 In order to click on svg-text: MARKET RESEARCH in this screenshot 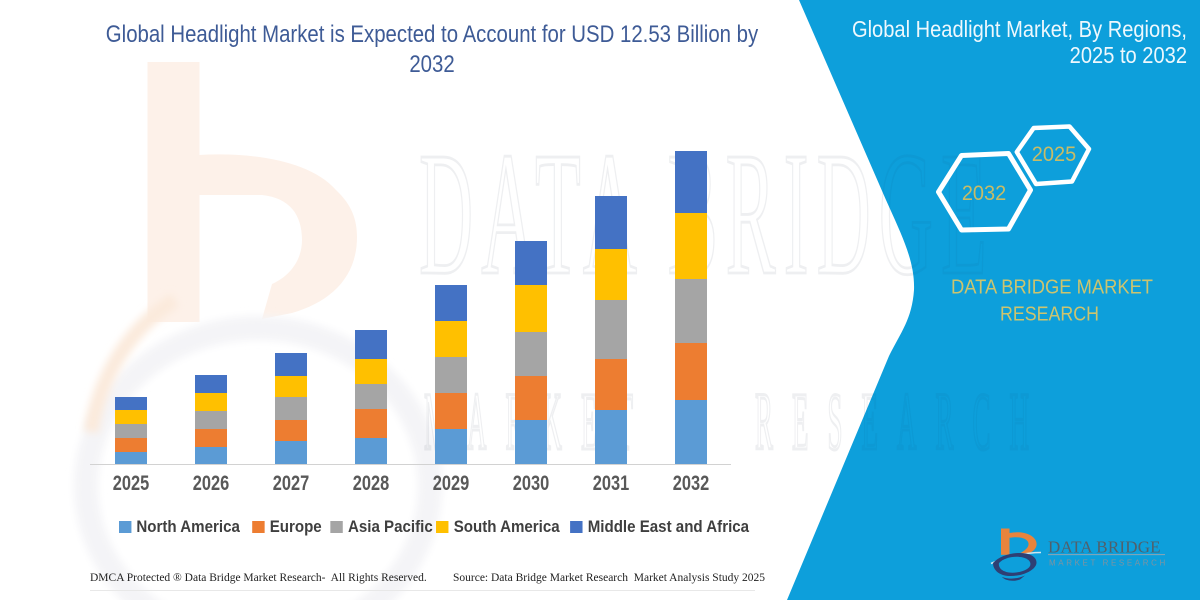, I will do `click(1108, 563)`.